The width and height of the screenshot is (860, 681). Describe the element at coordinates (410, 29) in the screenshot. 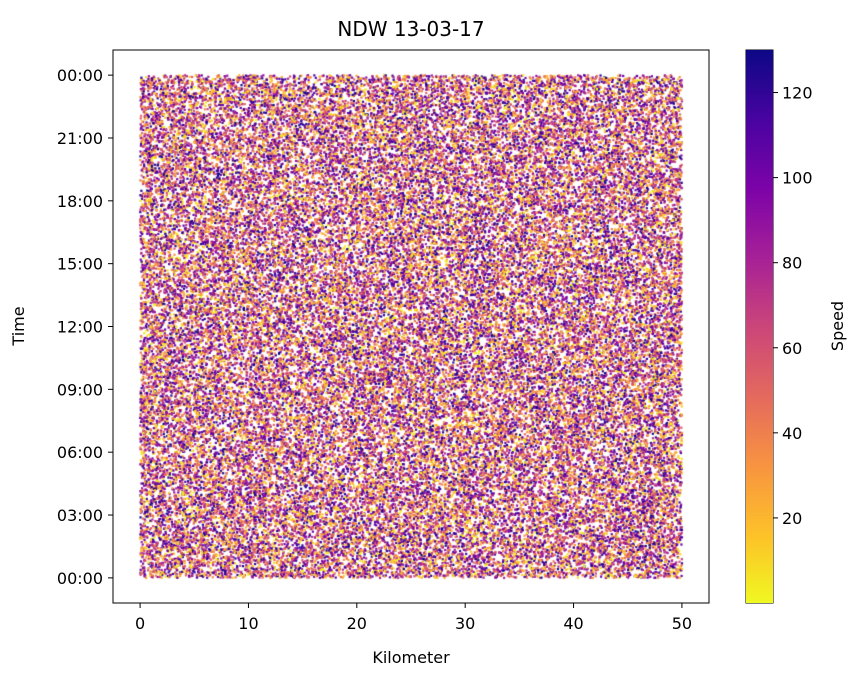

I see `chart-title: NDW 13-03-17` at that location.